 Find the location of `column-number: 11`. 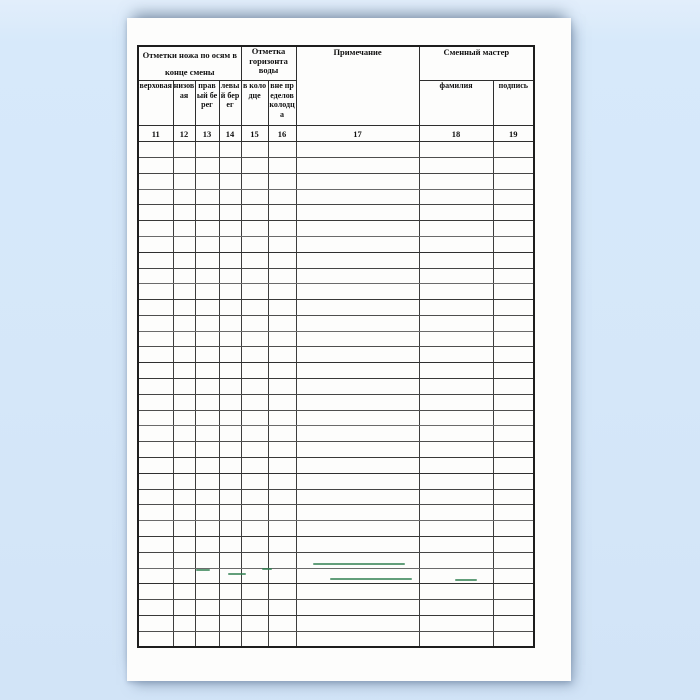

column-number: 11 is located at coordinates (155, 134).